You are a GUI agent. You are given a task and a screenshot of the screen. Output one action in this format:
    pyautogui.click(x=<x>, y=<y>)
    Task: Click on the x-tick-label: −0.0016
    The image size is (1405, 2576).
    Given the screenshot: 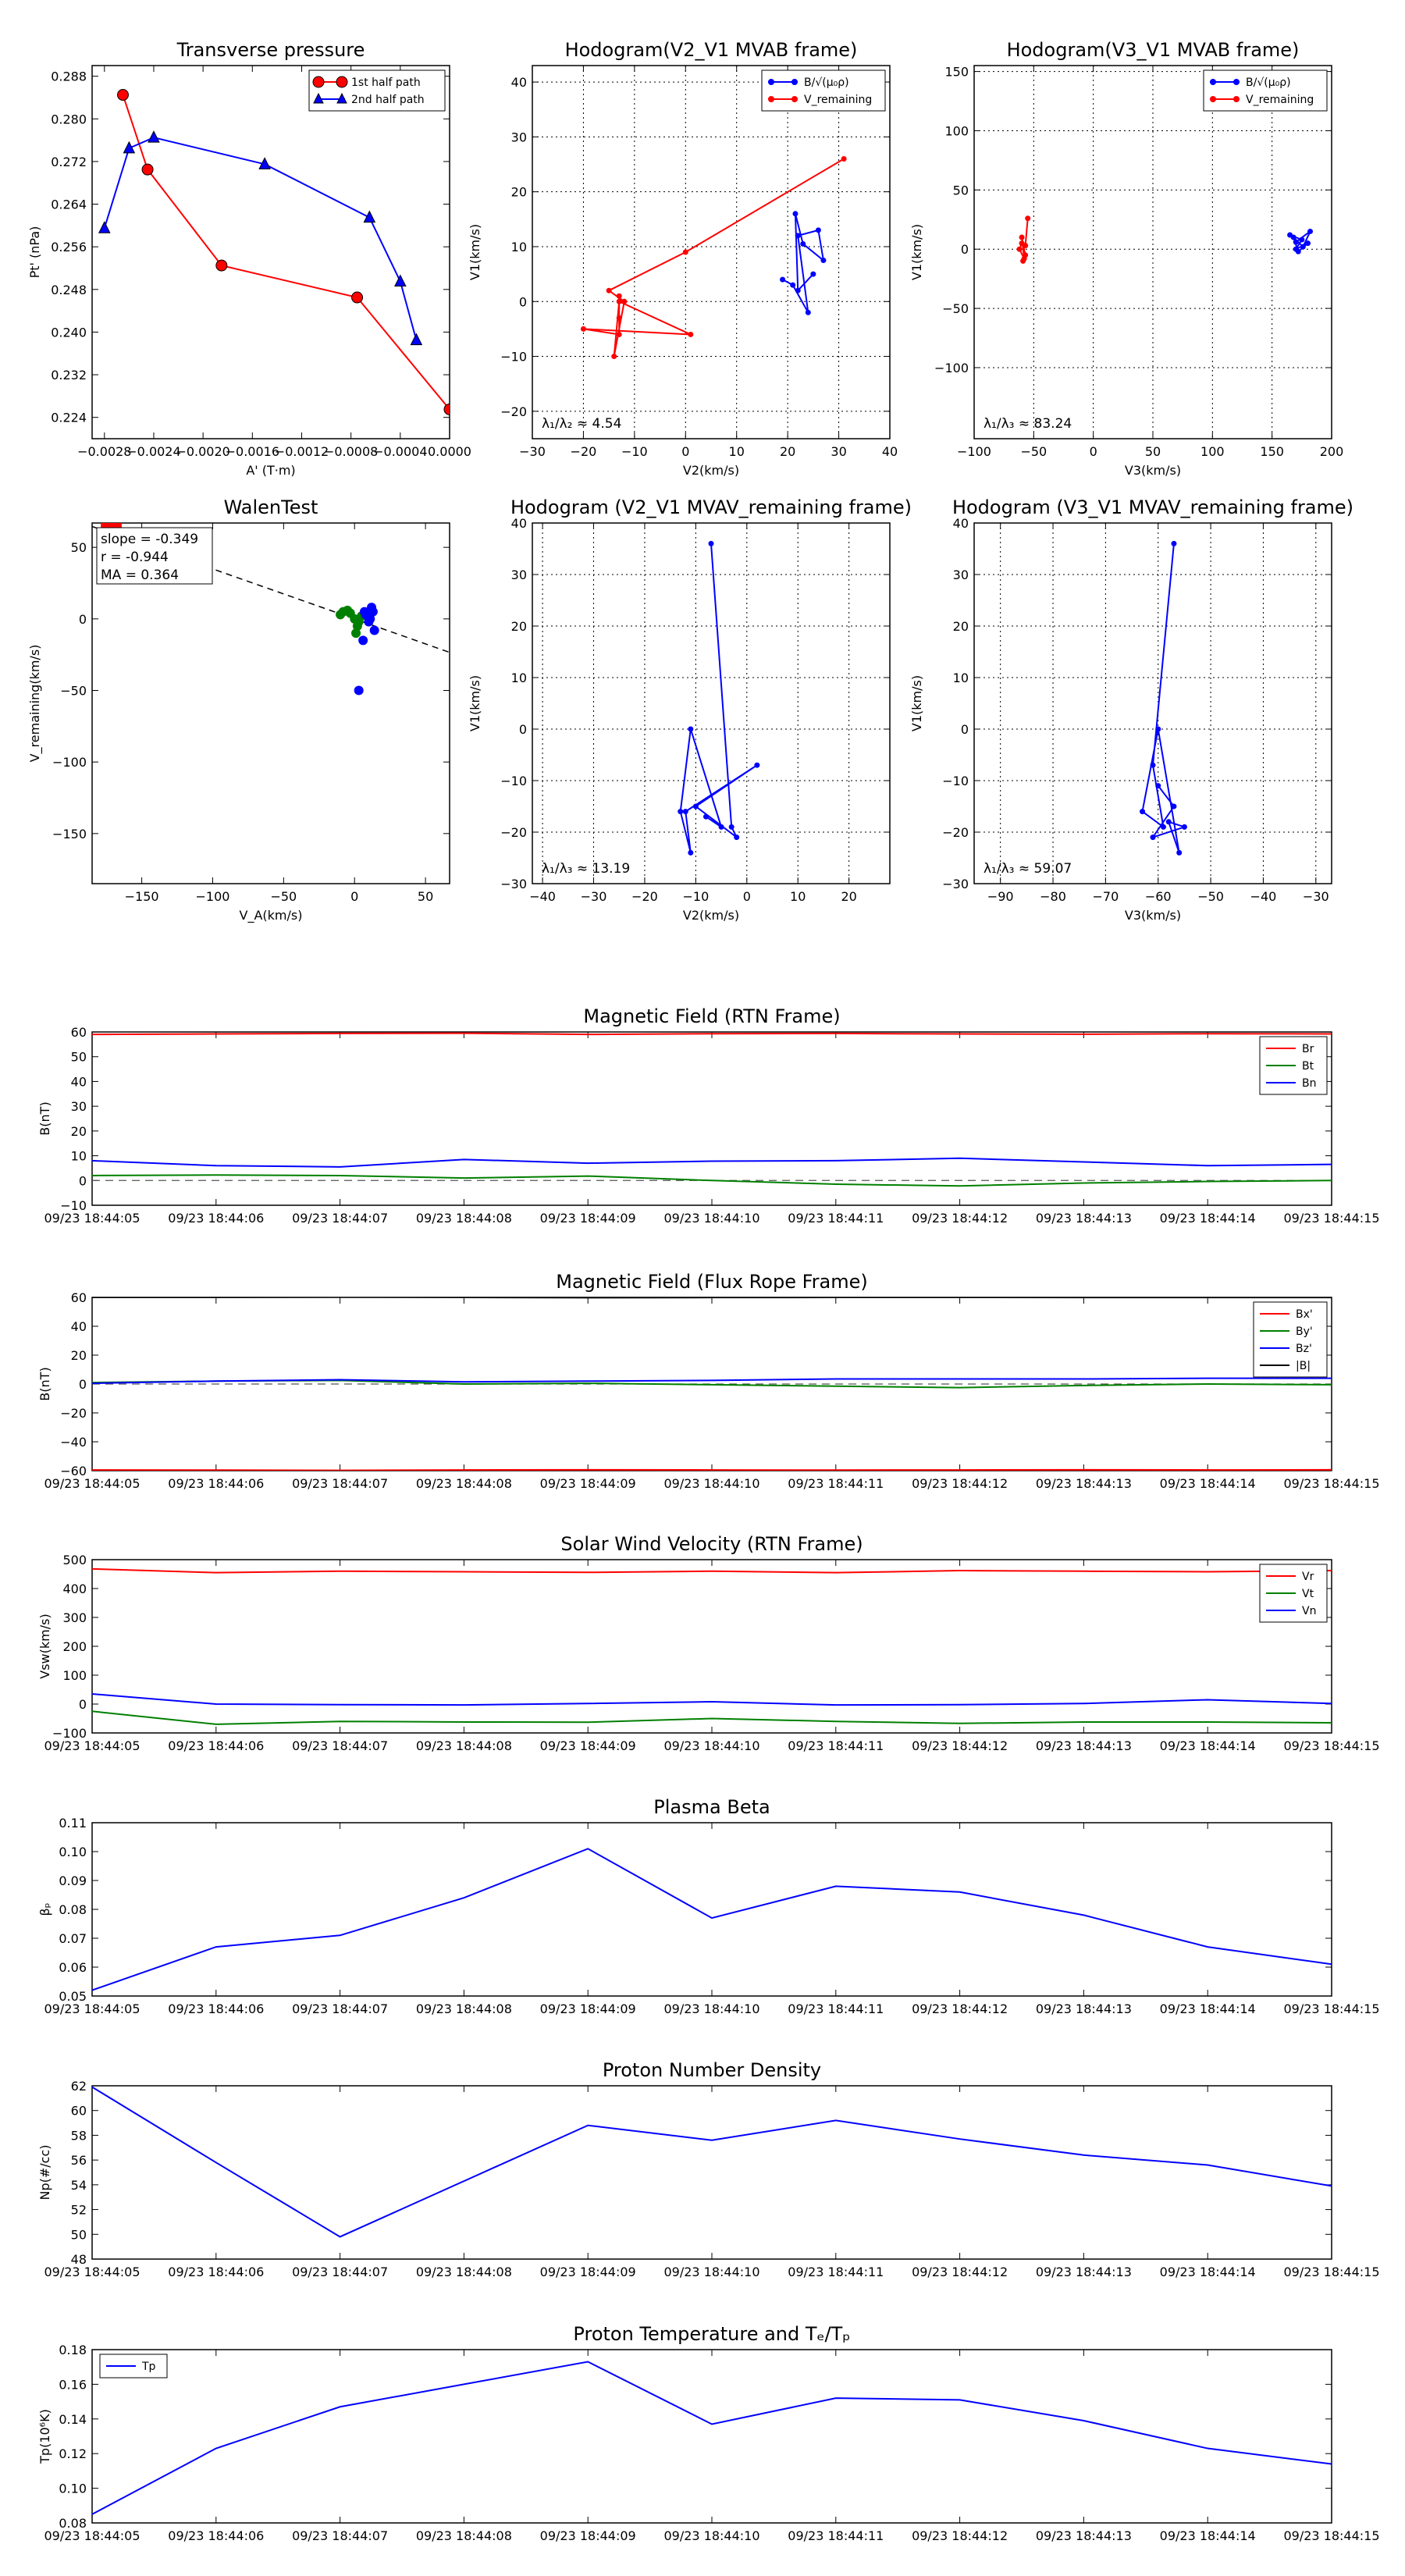 What is the action you would take?
    pyautogui.click(x=253, y=451)
    